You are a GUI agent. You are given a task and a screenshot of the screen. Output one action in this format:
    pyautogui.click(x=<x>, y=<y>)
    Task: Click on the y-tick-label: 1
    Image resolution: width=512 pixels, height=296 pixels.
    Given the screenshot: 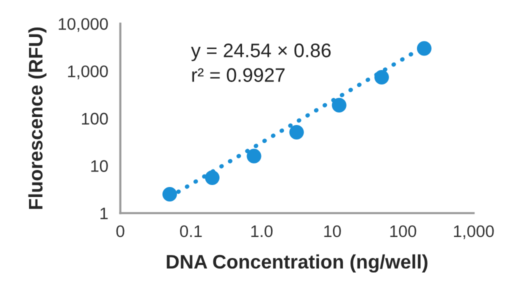 What is the action you would take?
    pyautogui.click(x=104, y=214)
    